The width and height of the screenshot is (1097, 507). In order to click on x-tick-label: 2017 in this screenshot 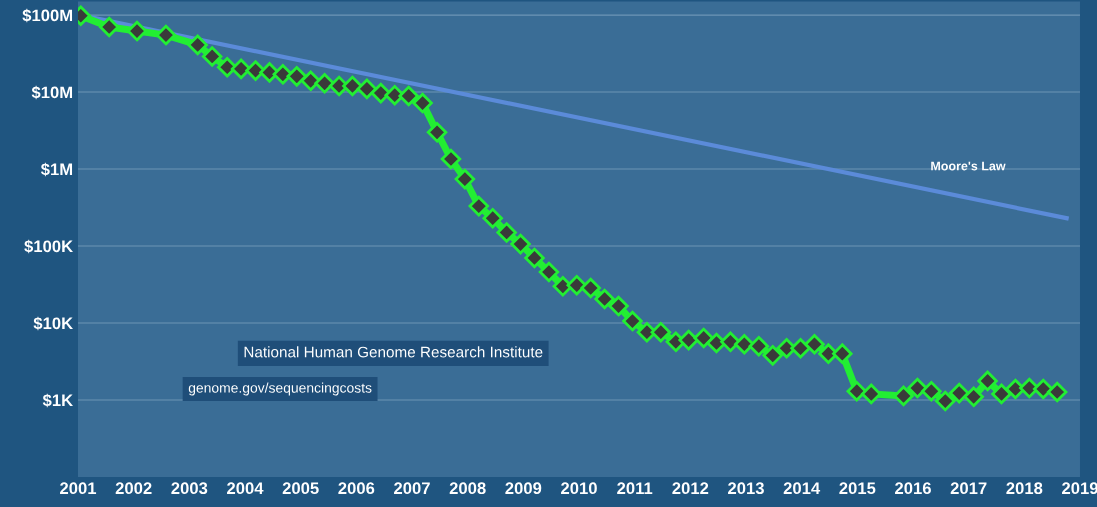, I will do `click(968, 488)`.